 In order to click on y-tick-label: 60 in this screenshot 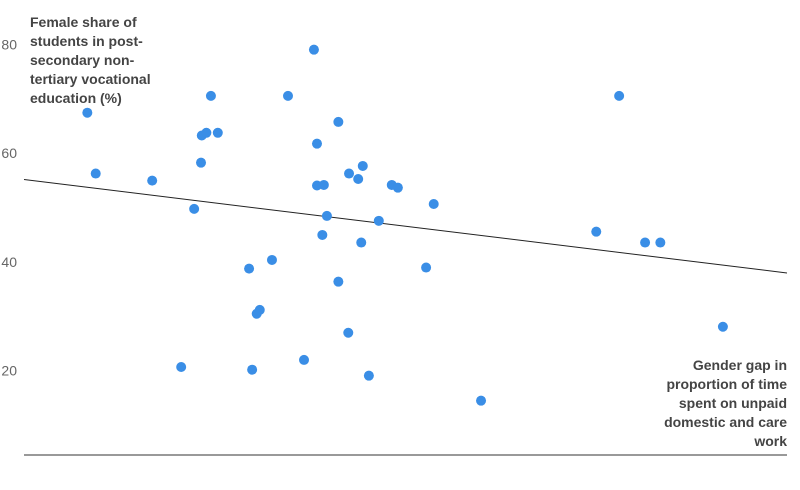, I will do `click(9, 153)`.